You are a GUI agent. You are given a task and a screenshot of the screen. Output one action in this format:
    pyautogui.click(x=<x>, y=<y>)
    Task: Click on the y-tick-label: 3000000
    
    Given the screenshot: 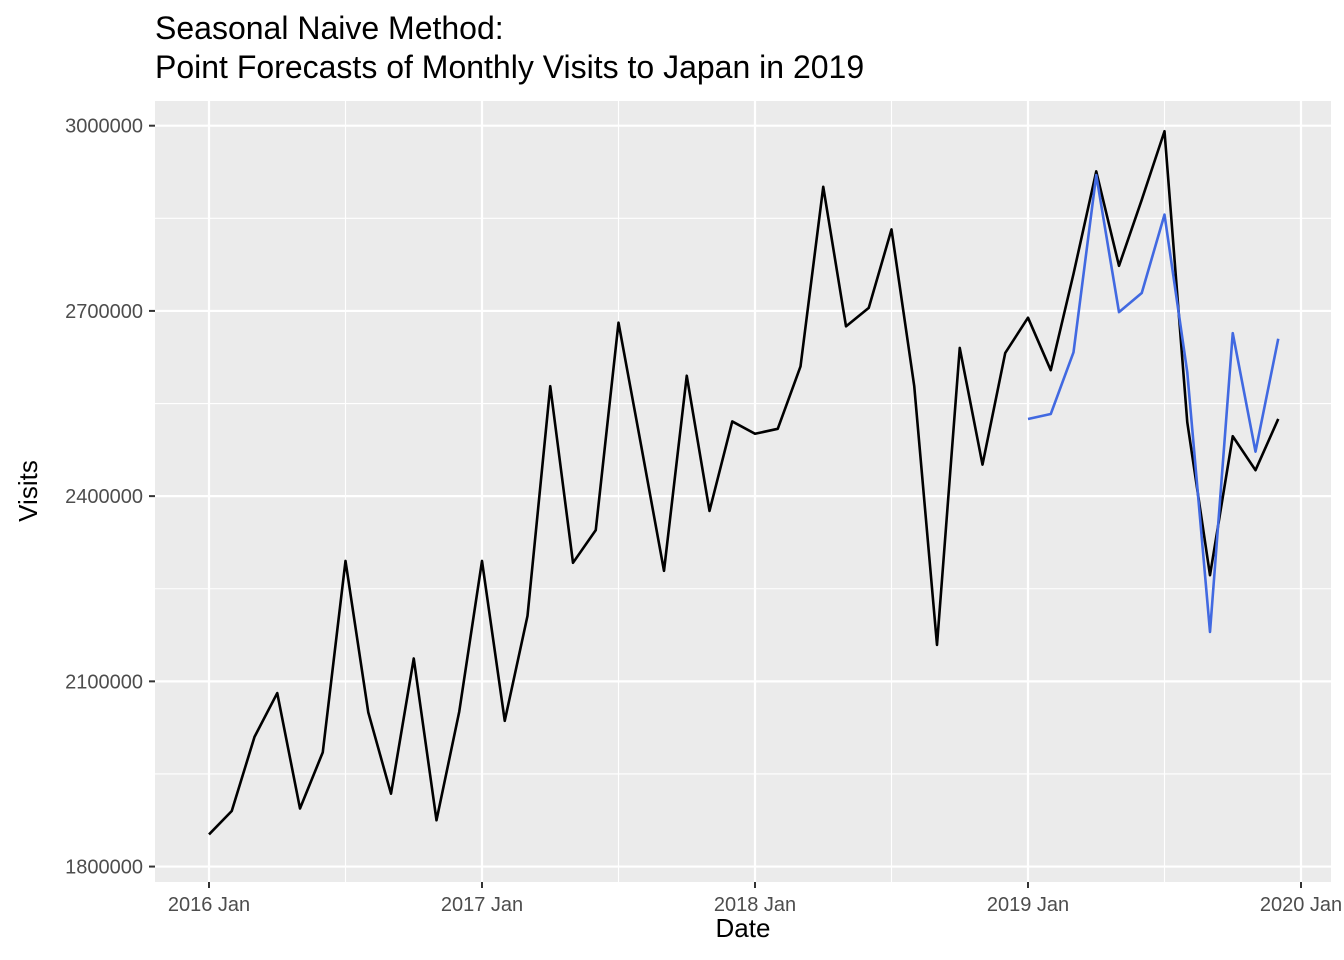 What is the action you would take?
    pyautogui.click(x=104, y=127)
    